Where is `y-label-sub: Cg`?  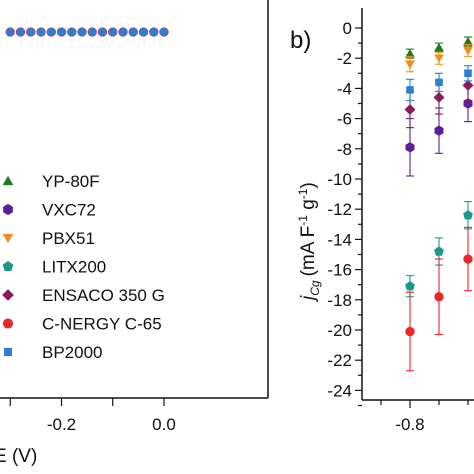 y-label-sub: Cg is located at coordinates (315, 288).